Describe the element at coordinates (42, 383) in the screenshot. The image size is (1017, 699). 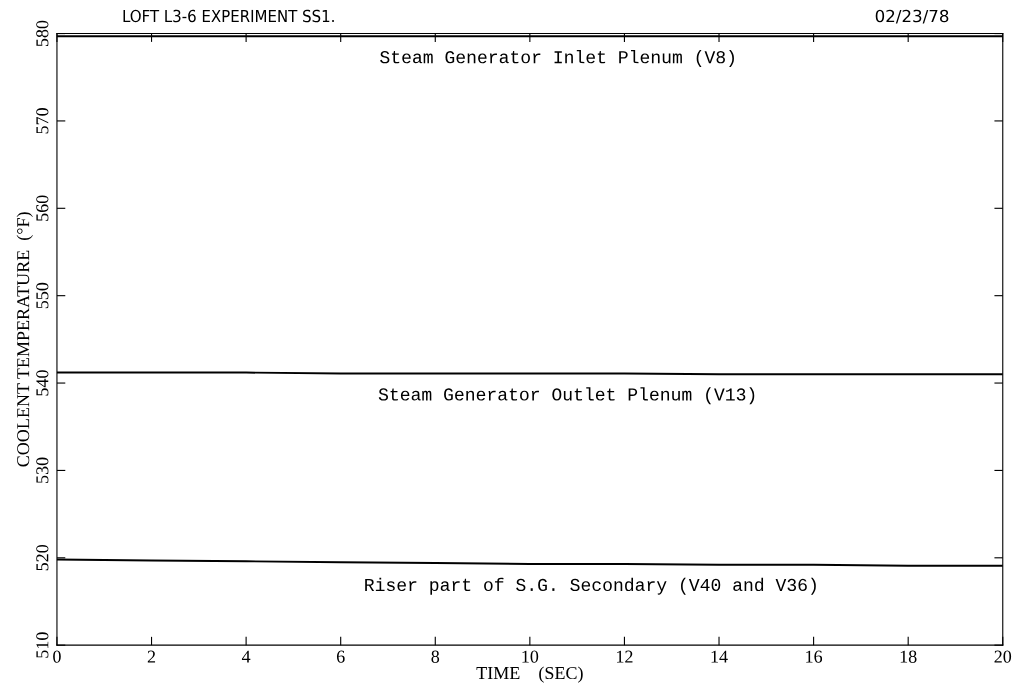
I see `y-tick-label: 540` at that location.